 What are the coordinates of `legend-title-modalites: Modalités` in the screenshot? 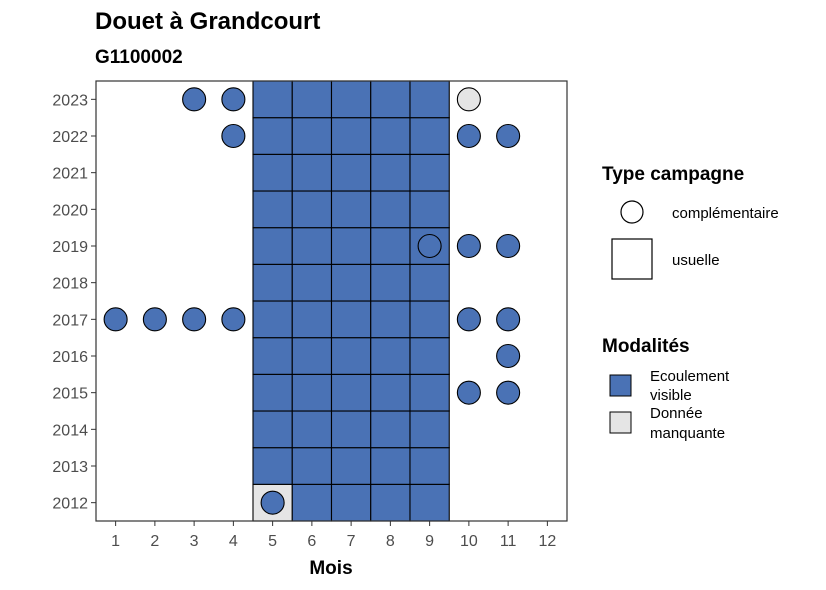 It's located at (646, 346).